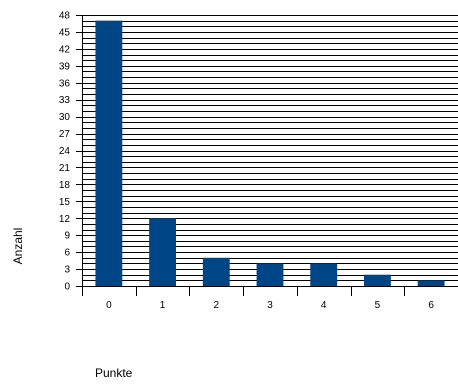 The width and height of the screenshot is (458, 387). Describe the element at coordinates (65, 168) in the screenshot. I see `y-tick-label: 21` at that location.